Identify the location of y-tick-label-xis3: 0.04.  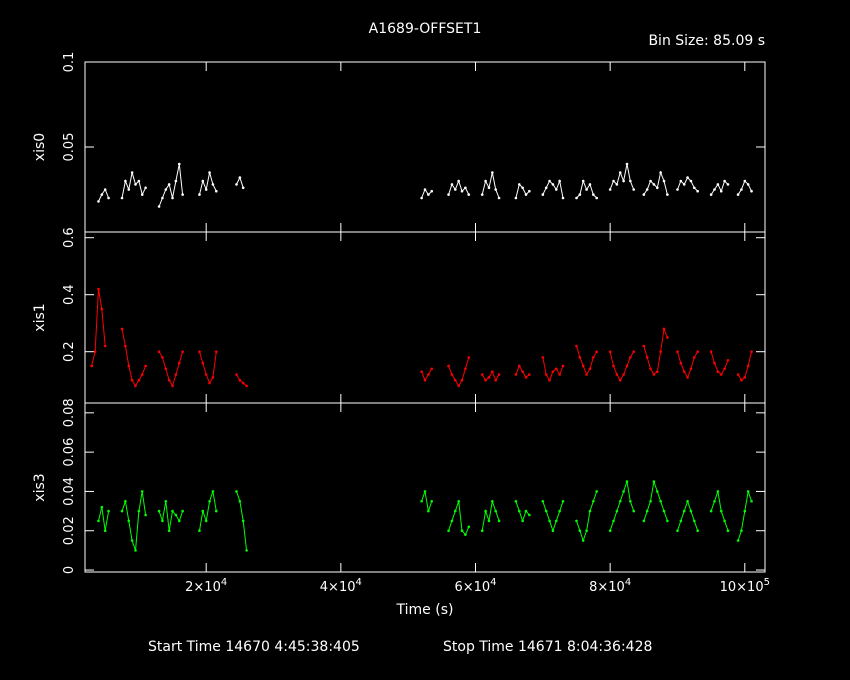
(69, 491).